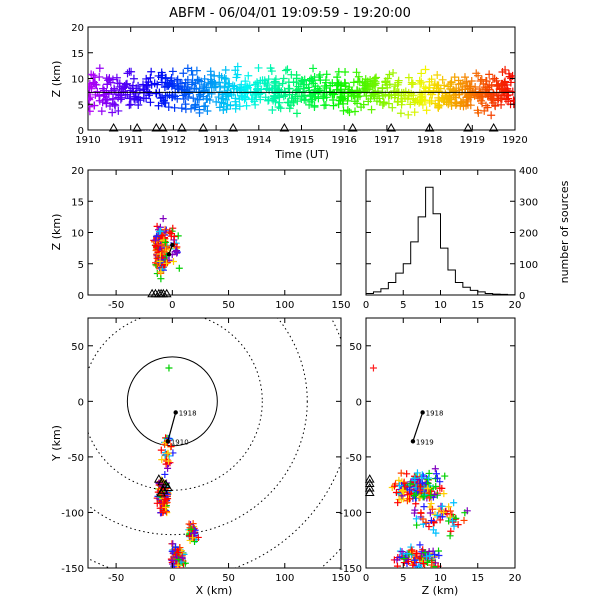 This screenshot has width=600, height=600. Describe the element at coordinates (172, 305) in the screenshot. I see `x-tick-label: 0` at that location.